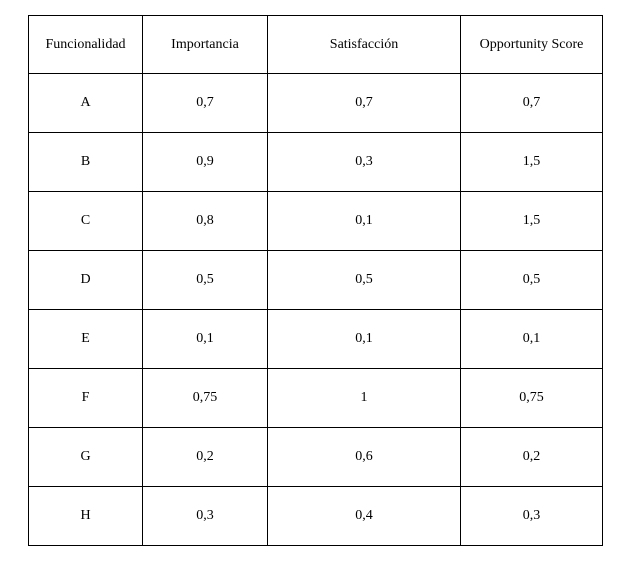 This screenshot has height=576, width=640. I want to click on table-row: B 0,9 0,3 1,5, so click(315, 162).